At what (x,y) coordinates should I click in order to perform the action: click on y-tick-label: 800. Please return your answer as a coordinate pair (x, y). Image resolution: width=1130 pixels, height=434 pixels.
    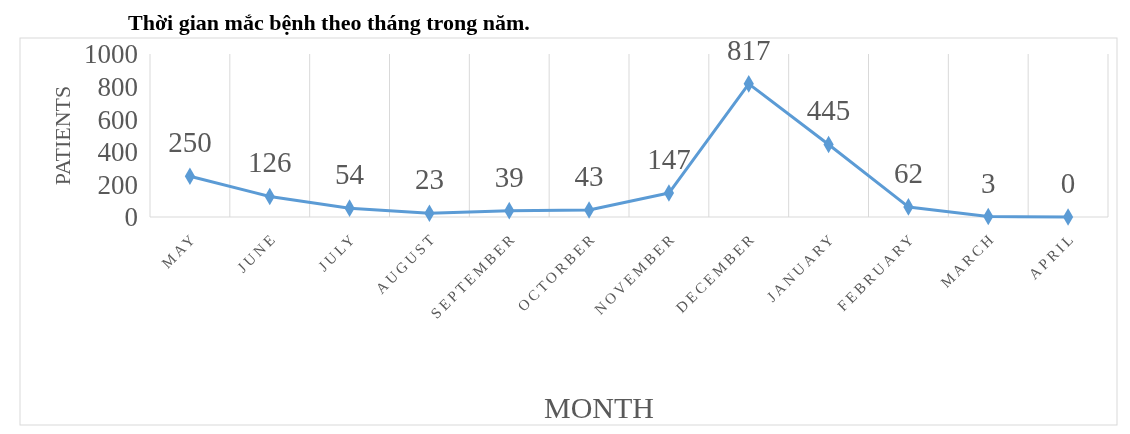
    Looking at the image, I should click on (117, 87).